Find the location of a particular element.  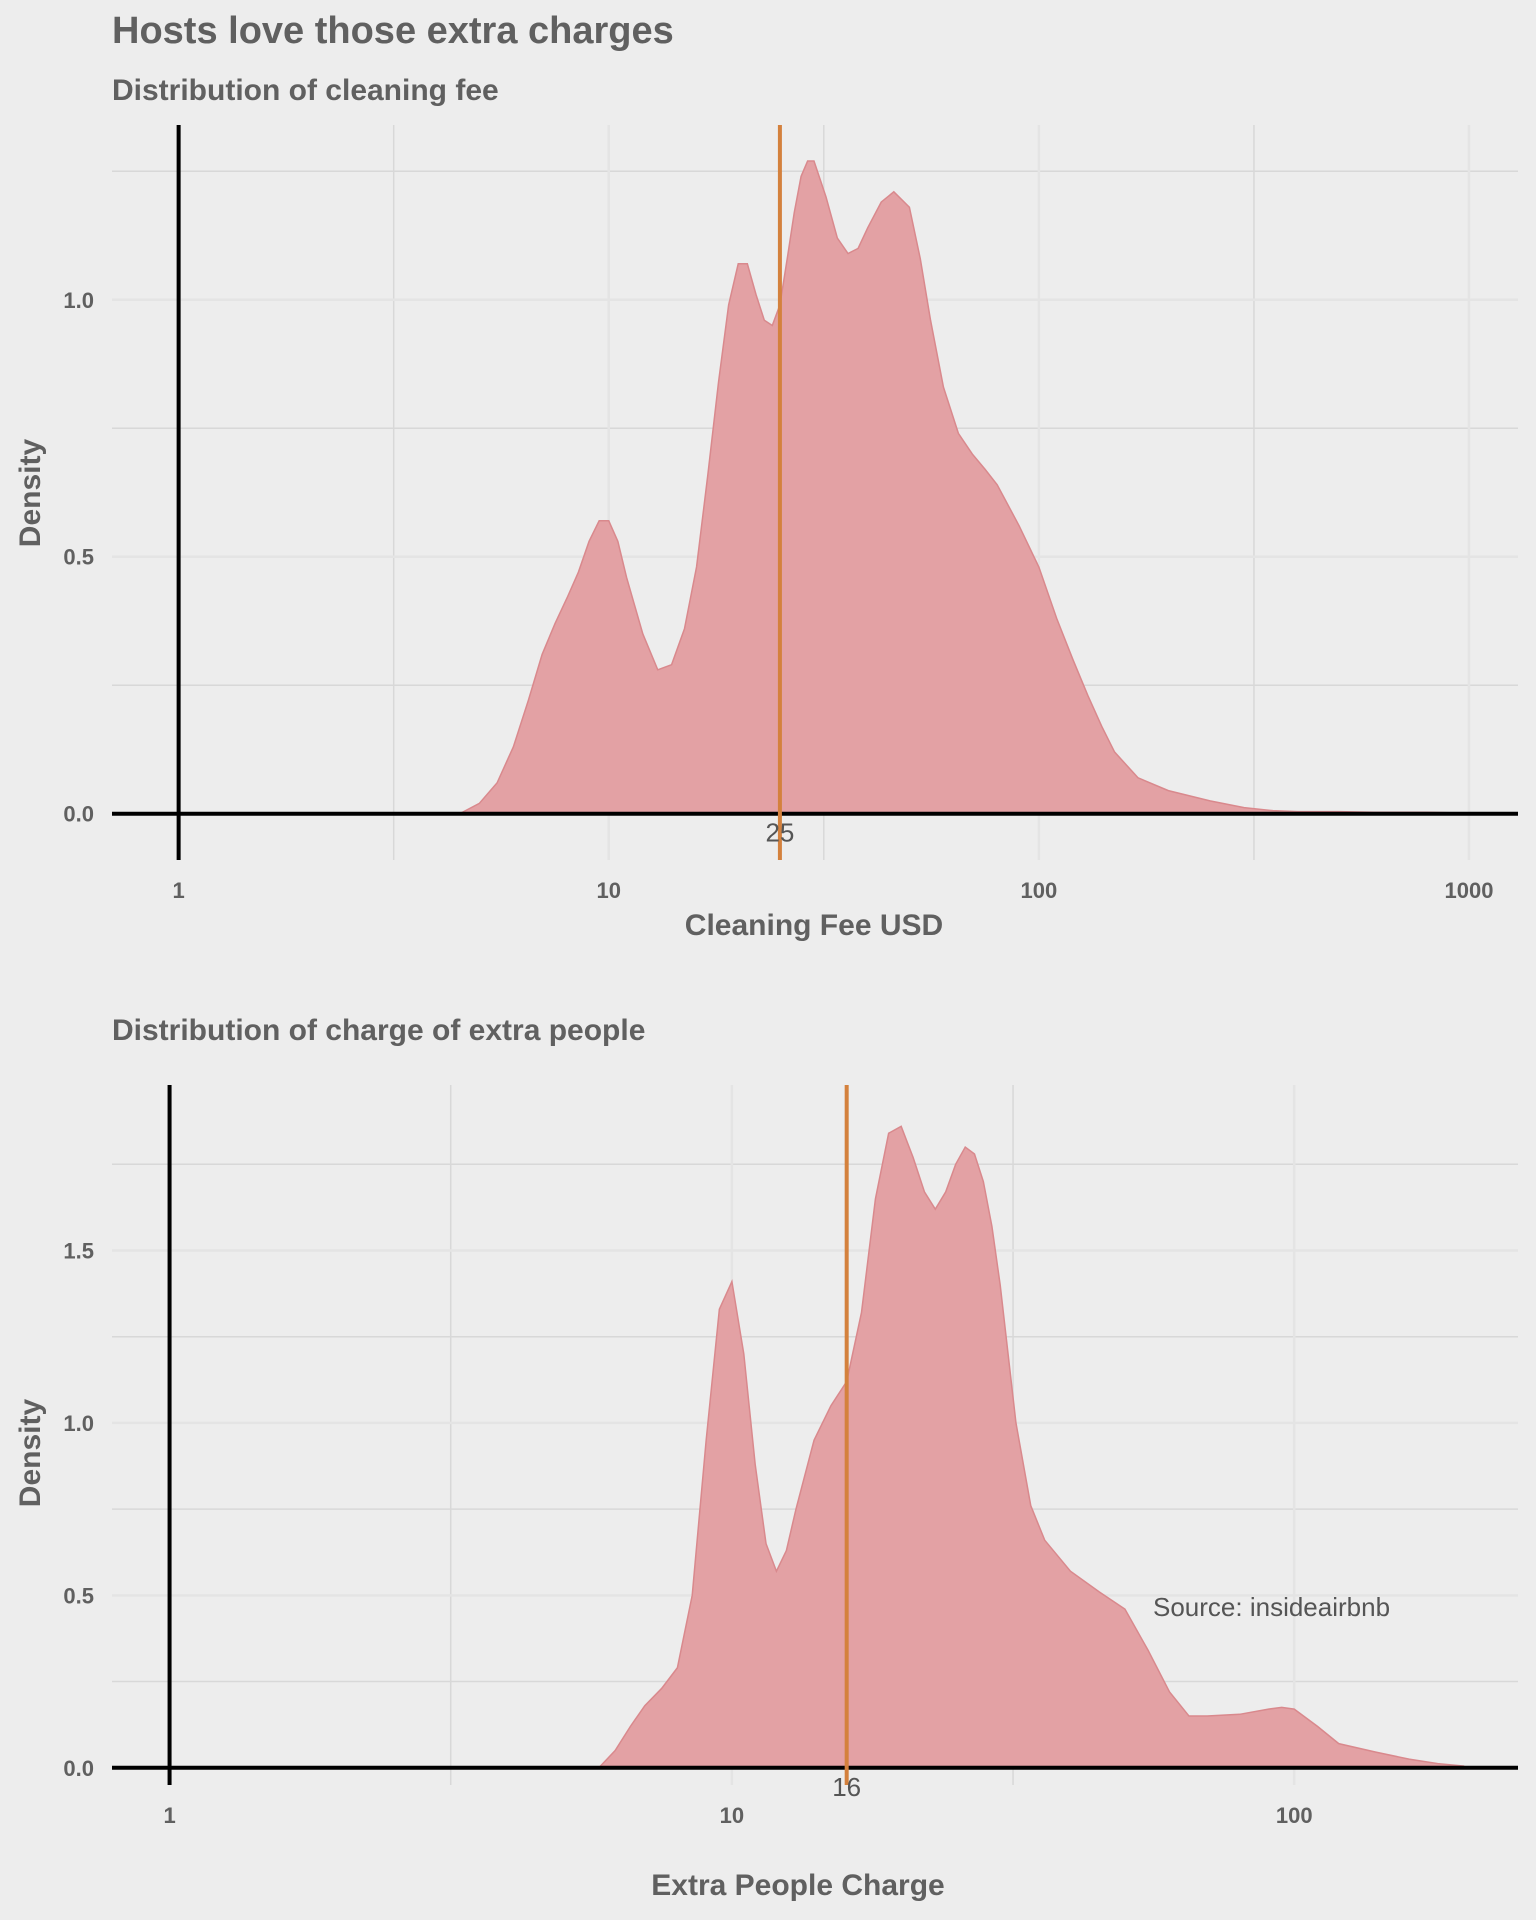

y-tick-label: 1.5 is located at coordinates (78, 1251).